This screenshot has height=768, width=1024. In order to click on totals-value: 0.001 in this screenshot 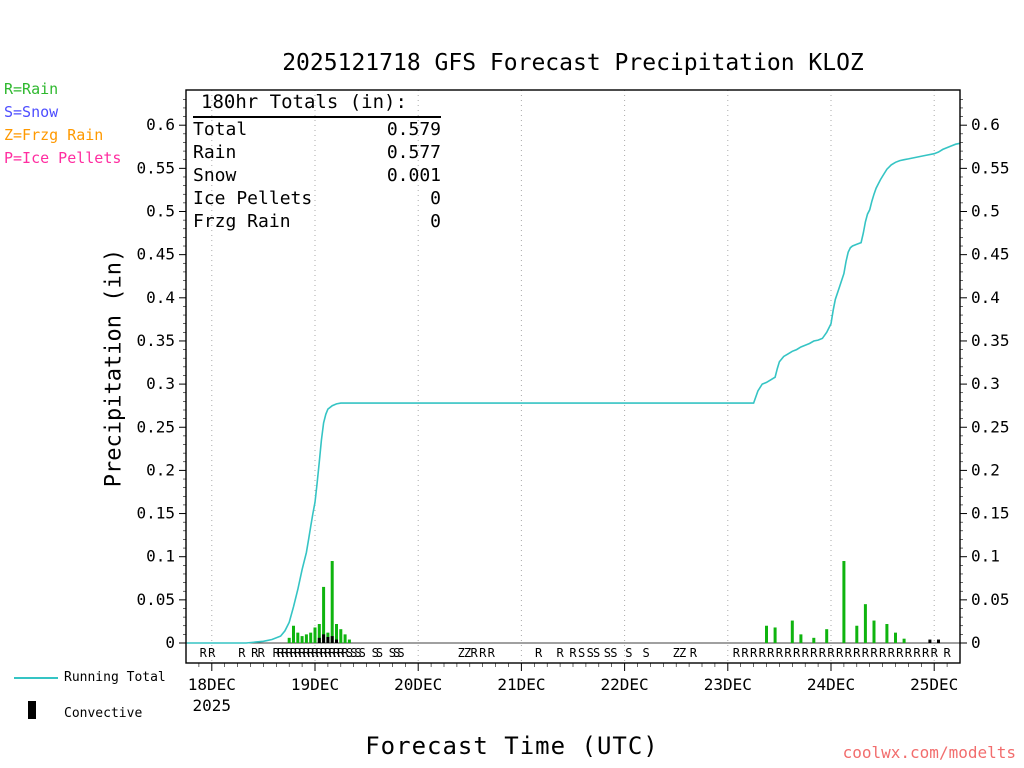, I will do `click(413, 175)`.